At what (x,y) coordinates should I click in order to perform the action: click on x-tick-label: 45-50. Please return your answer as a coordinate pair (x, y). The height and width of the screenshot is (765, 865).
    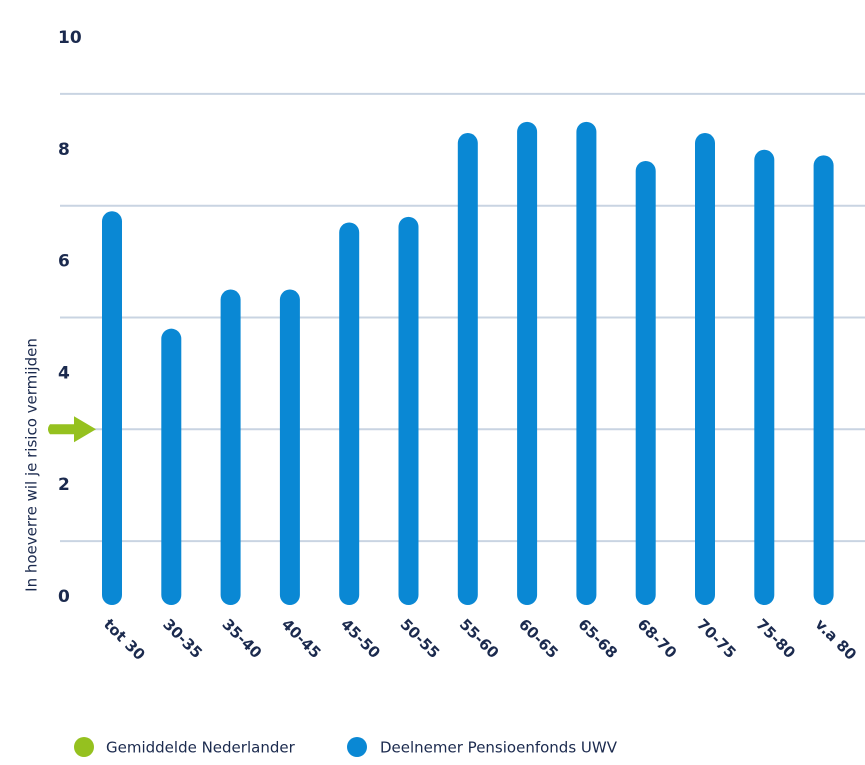
    Looking at the image, I should click on (360, 638).